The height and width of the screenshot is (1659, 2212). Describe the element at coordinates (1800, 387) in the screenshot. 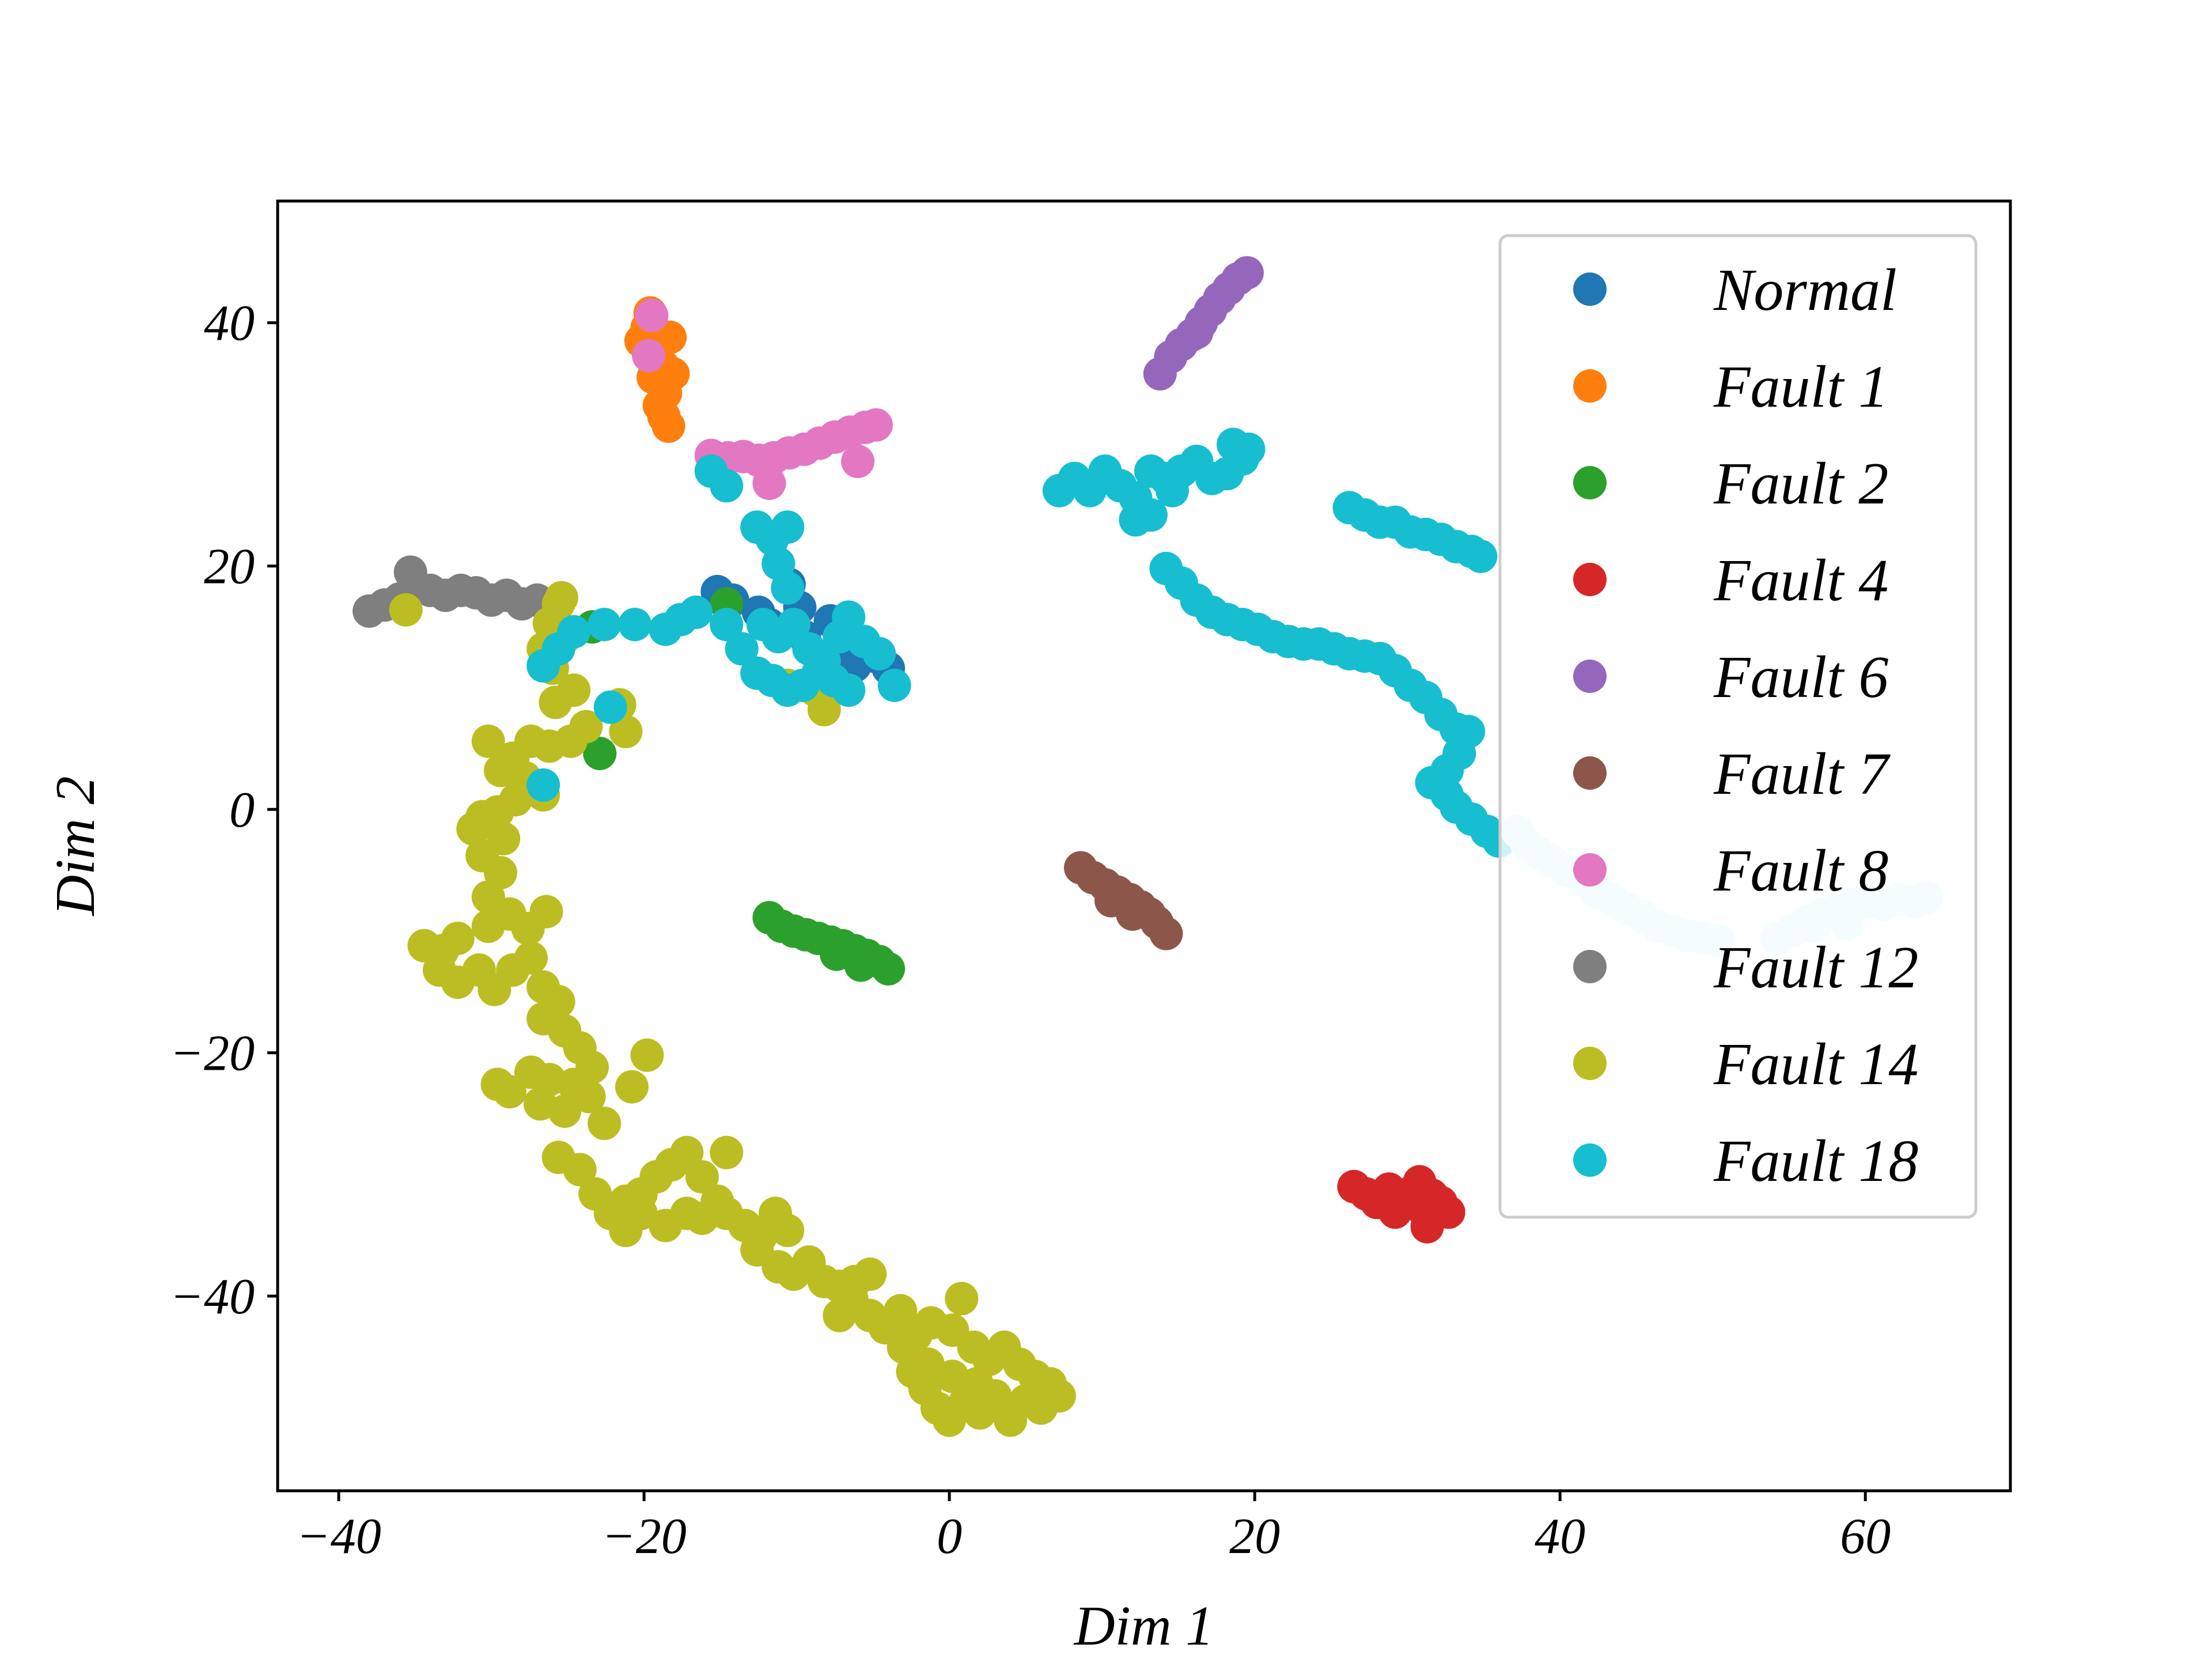

I see `legend-label: Fault 1` at that location.